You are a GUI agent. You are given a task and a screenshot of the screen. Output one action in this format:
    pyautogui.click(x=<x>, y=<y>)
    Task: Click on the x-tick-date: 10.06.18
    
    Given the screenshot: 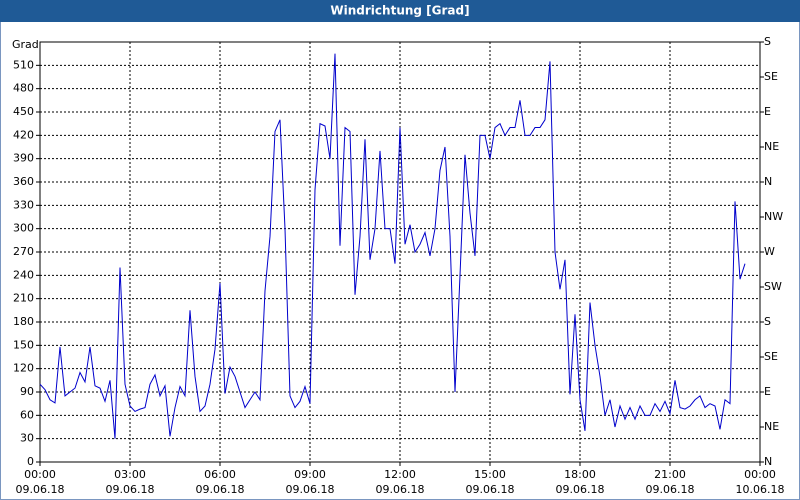 What is the action you would take?
    pyautogui.click(x=760, y=489)
    